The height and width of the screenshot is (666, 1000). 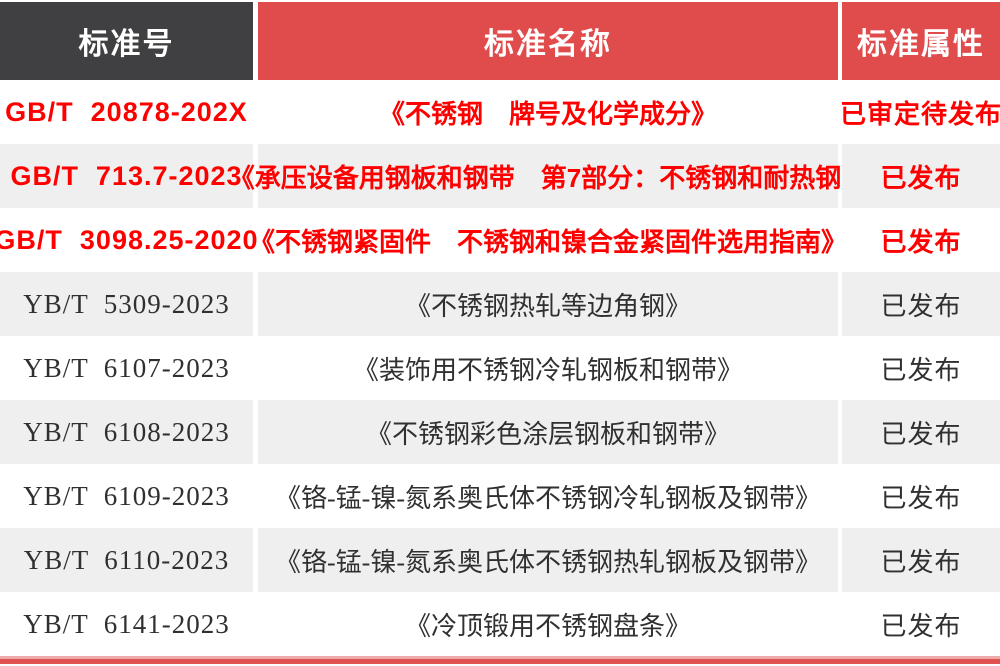 What do you see at coordinates (920, 113) in the screenshot?
I see `standard-status-cell: 已审定待发布` at bounding box center [920, 113].